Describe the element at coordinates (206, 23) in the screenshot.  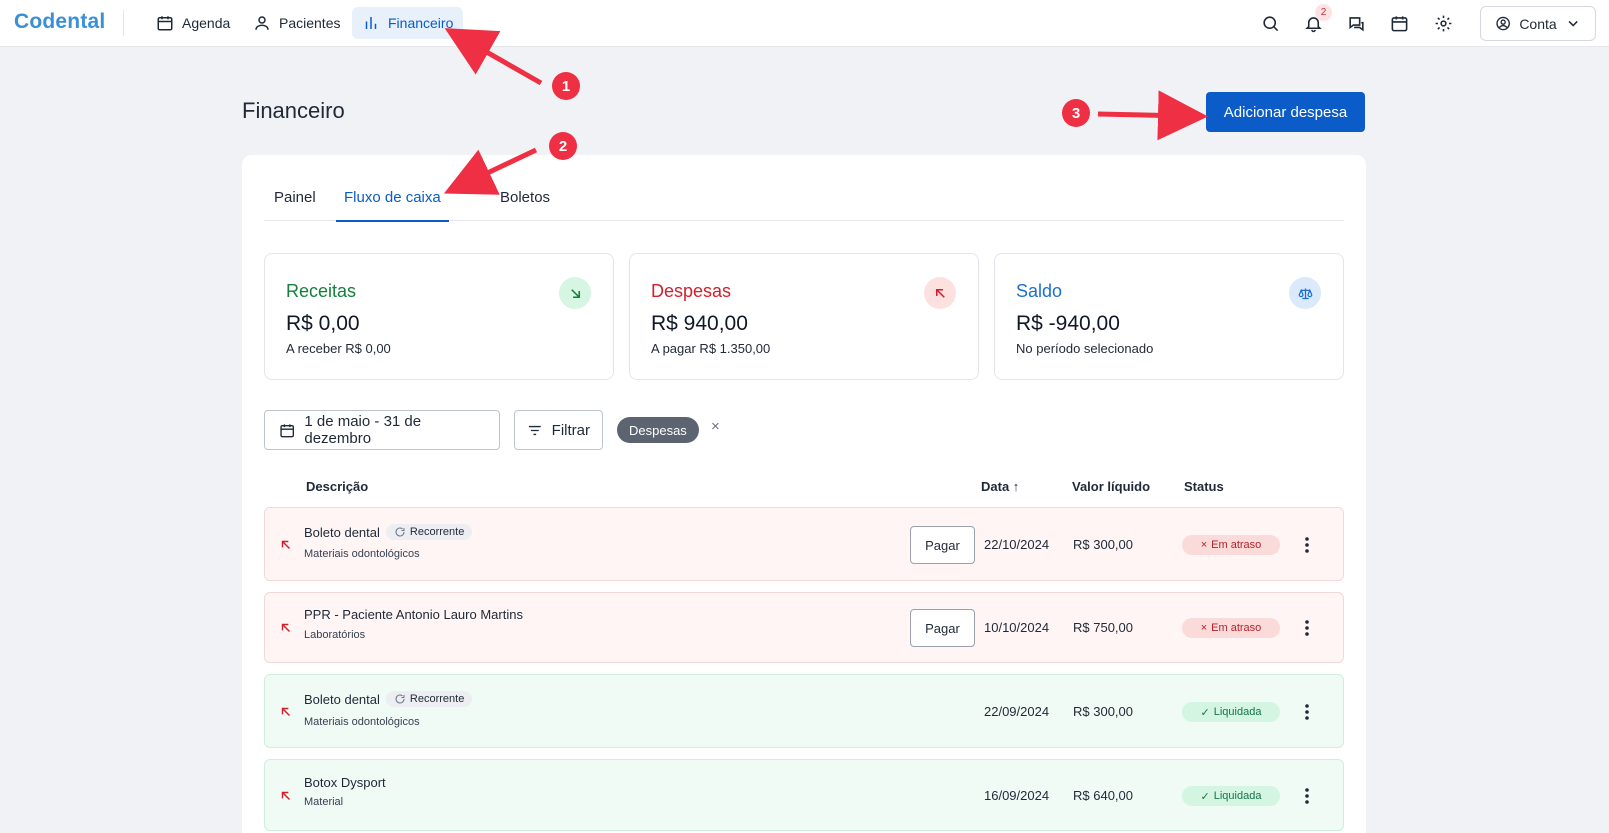
I see `nav-item-label: Agenda` at that location.